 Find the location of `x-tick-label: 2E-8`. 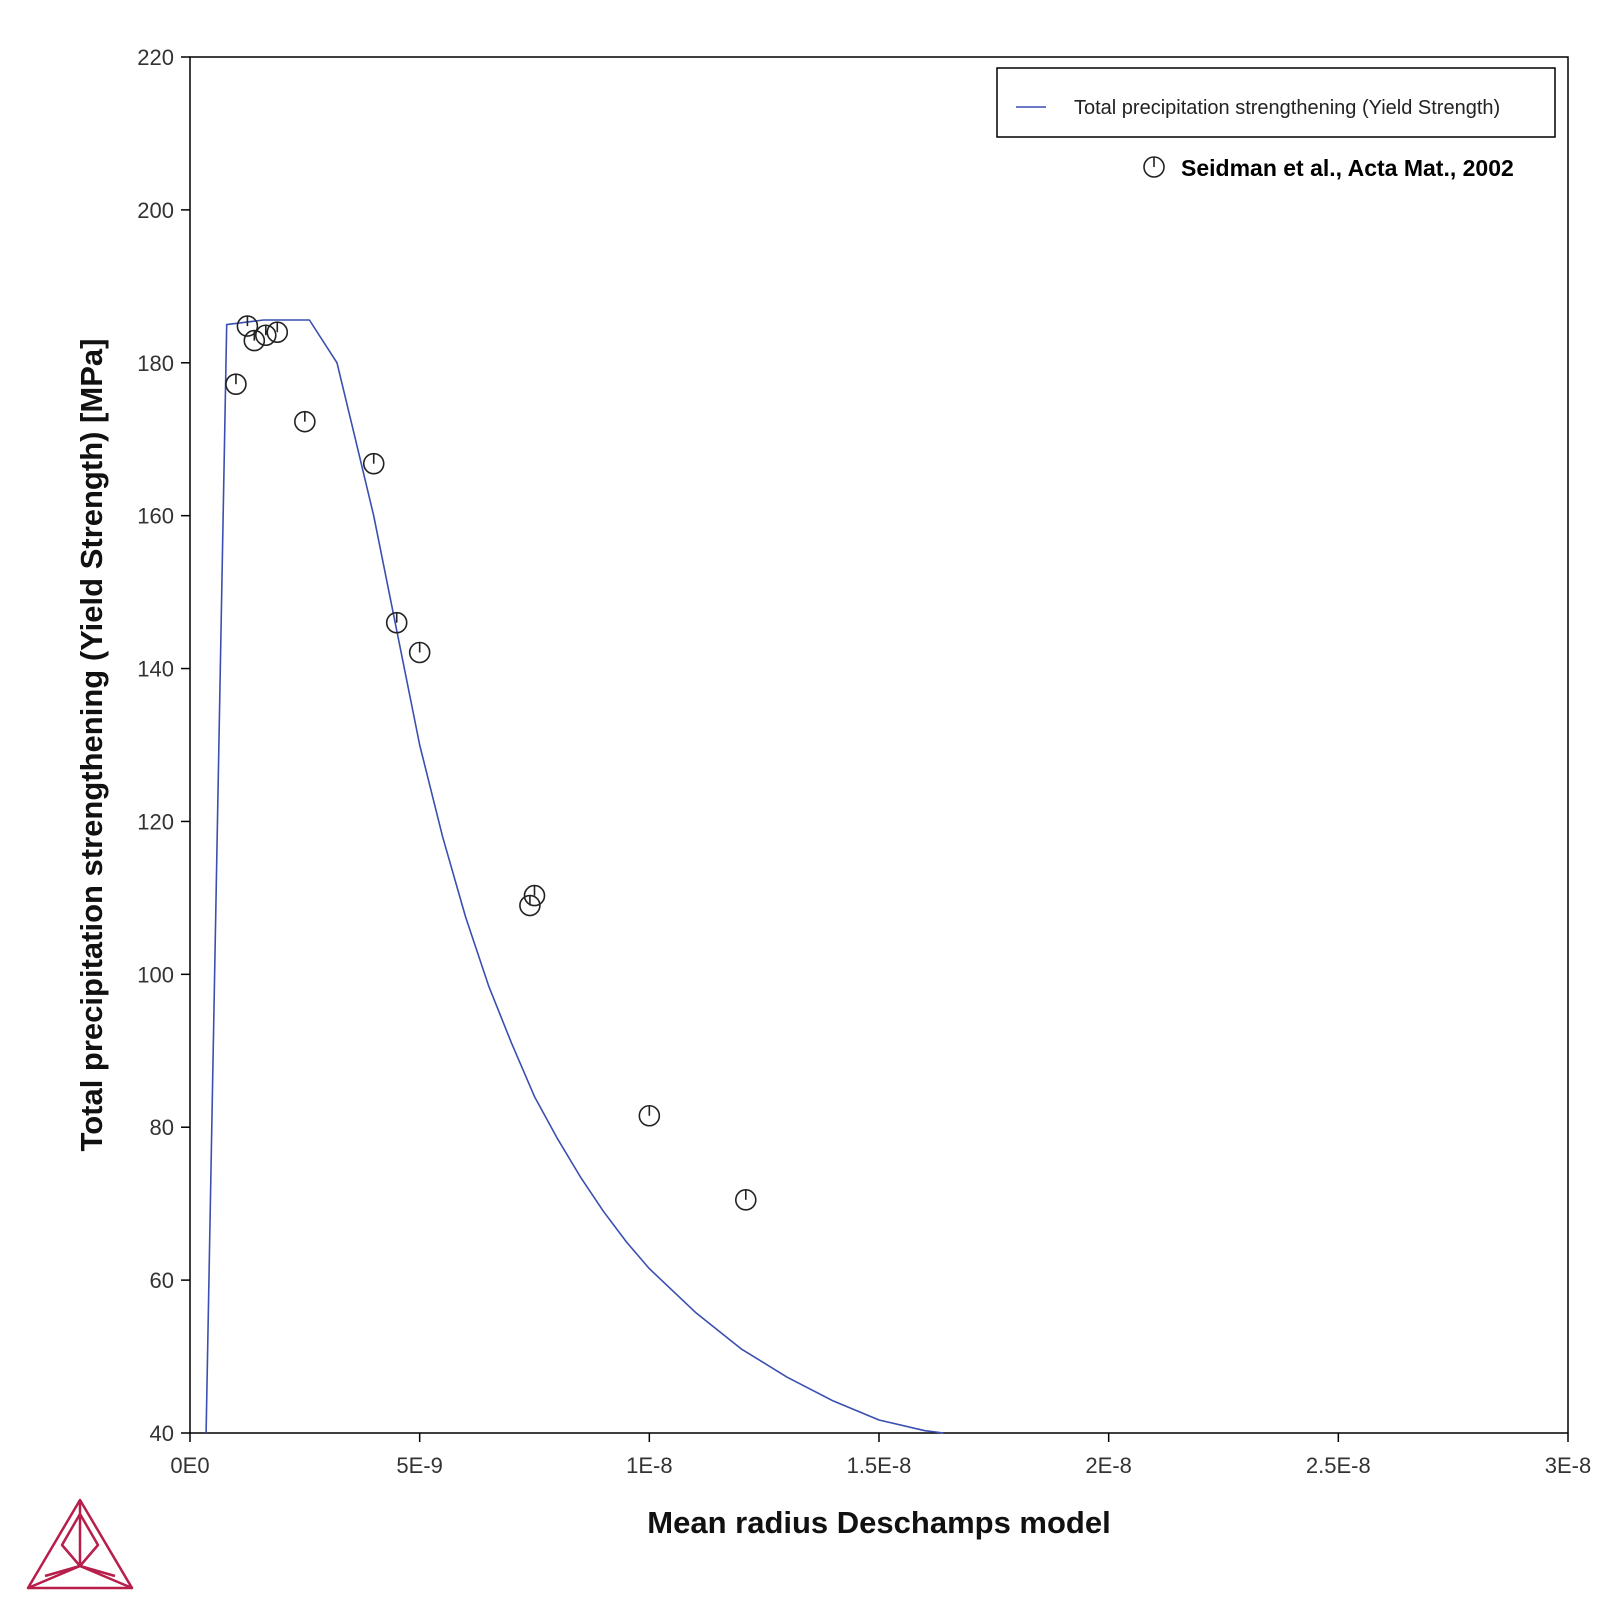

x-tick-label: 2E-8 is located at coordinates (1108, 1465).